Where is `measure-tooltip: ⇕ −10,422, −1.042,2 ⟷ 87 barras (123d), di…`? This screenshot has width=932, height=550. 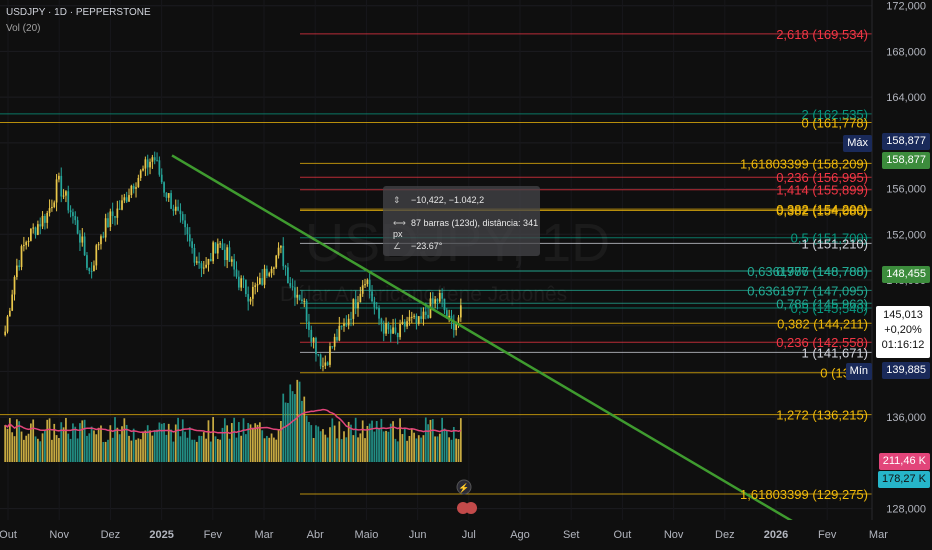 measure-tooltip: ⇕ −10,422, −1.042,2 ⟷ 87 barras (123d), di… is located at coordinates (461, 221).